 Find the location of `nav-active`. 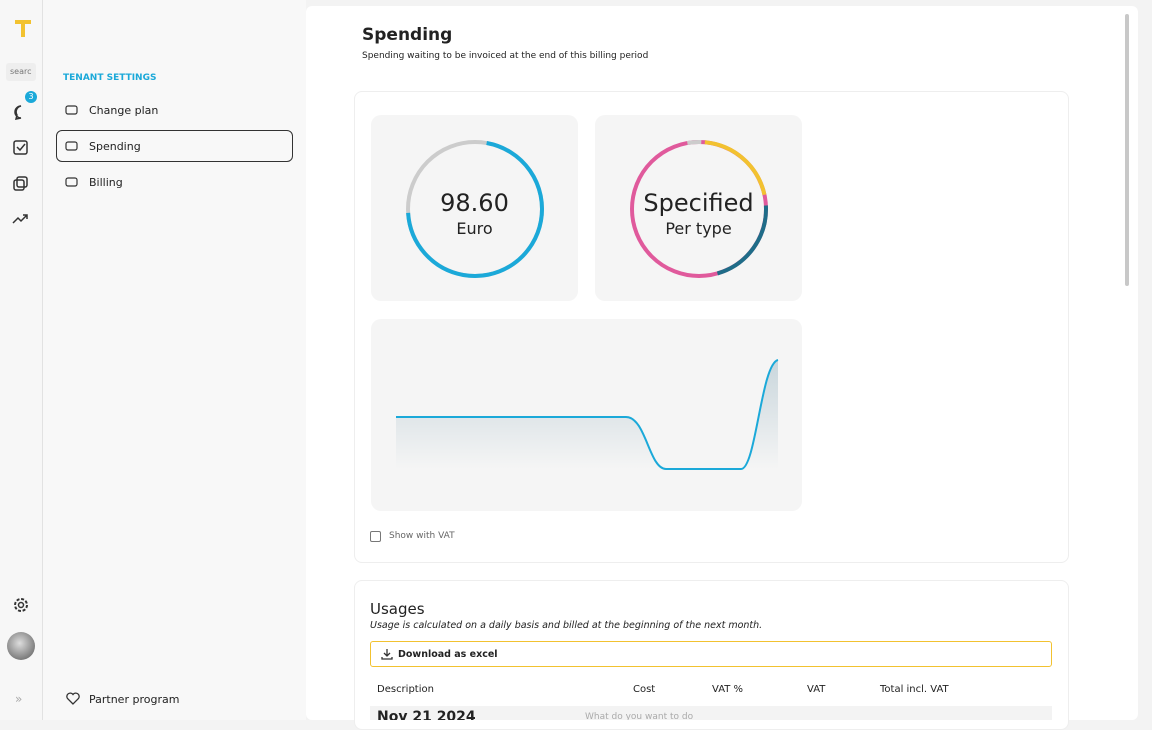

nav-active is located at coordinates (174, 146).